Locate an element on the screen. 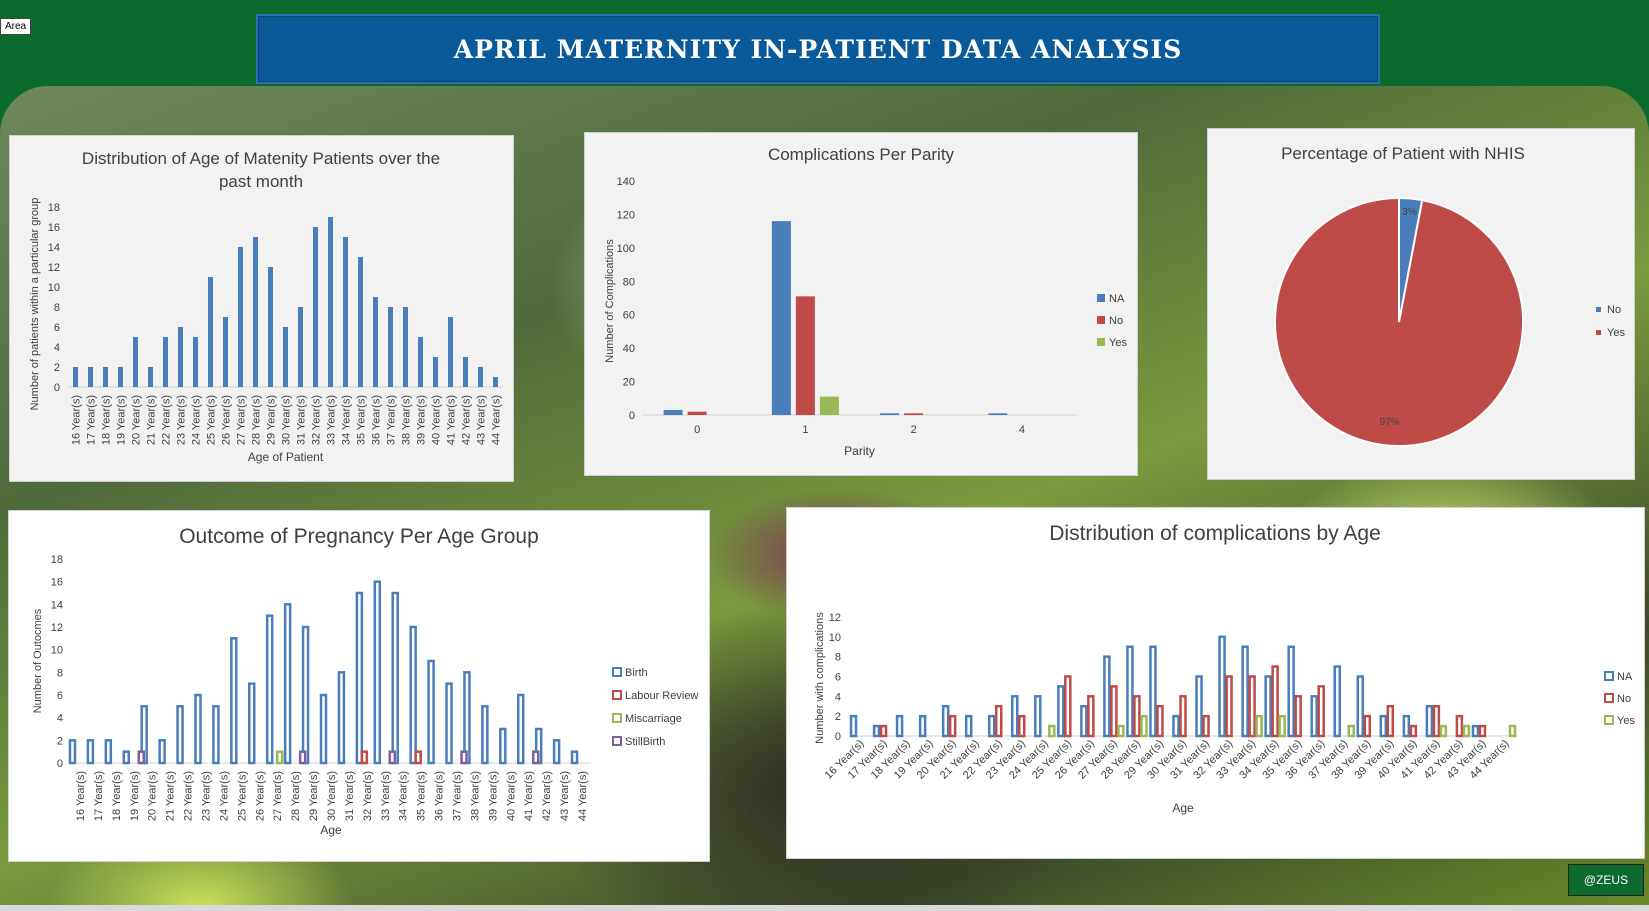 The width and height of the screenshot is (1649, 911). pie-data-label: 97% is located at coordinates (1390, 422).